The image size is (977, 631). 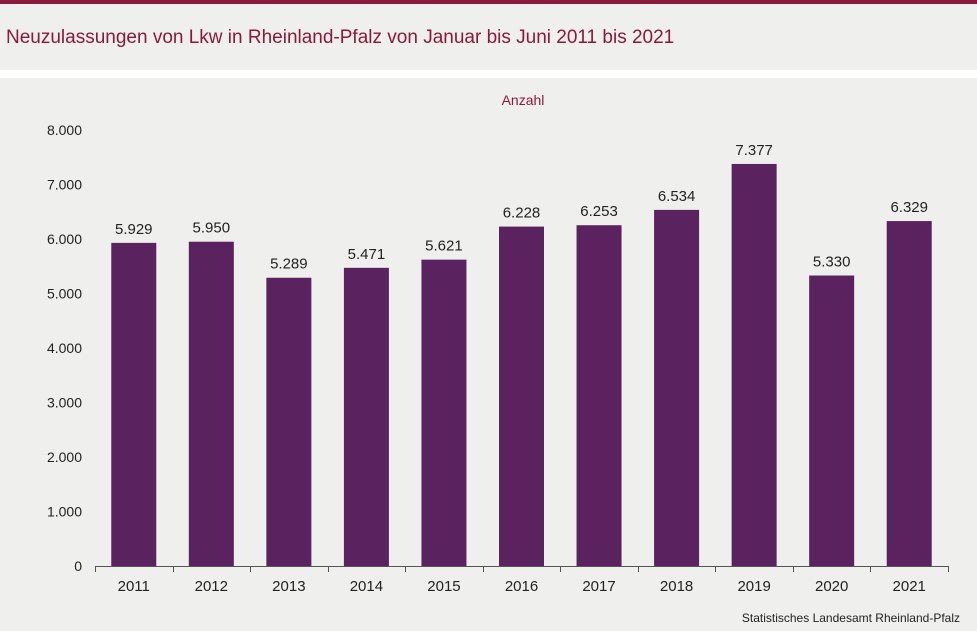 What do you see at coordinates (64, 239) in the screenshot?
I see `y-tick-label: 6.000` at bounding box center [64, 239].